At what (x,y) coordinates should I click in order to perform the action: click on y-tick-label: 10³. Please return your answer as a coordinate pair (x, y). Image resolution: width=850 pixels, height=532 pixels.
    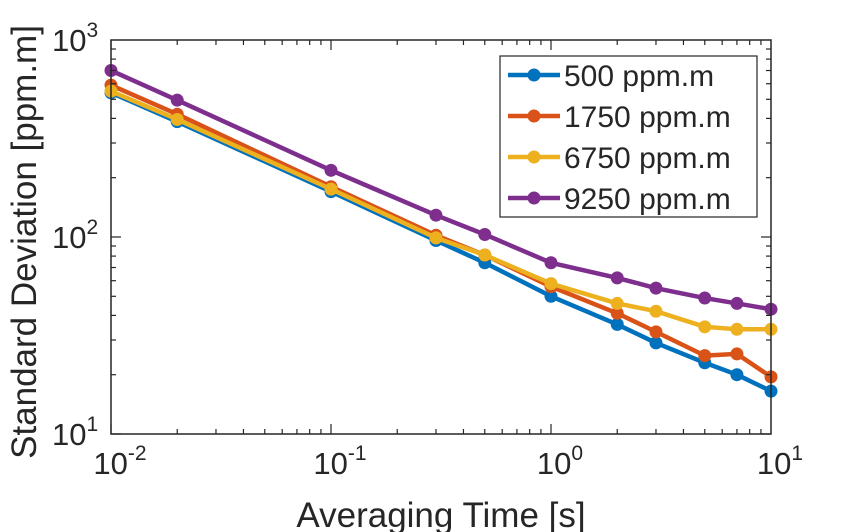
    Looking at the image, I should click on (75, 38).